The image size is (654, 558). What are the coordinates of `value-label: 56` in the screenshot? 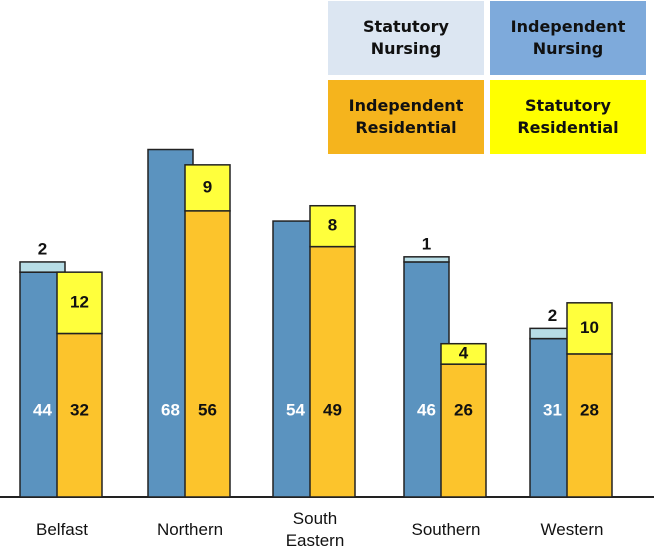 It's located at (207, 409).